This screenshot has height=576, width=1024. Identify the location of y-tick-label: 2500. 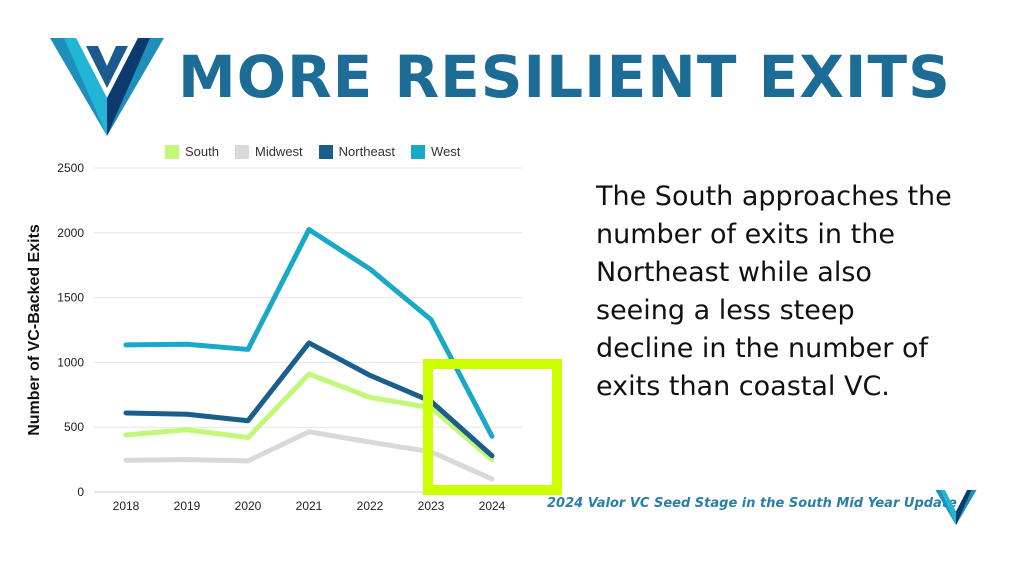
(70, 168).